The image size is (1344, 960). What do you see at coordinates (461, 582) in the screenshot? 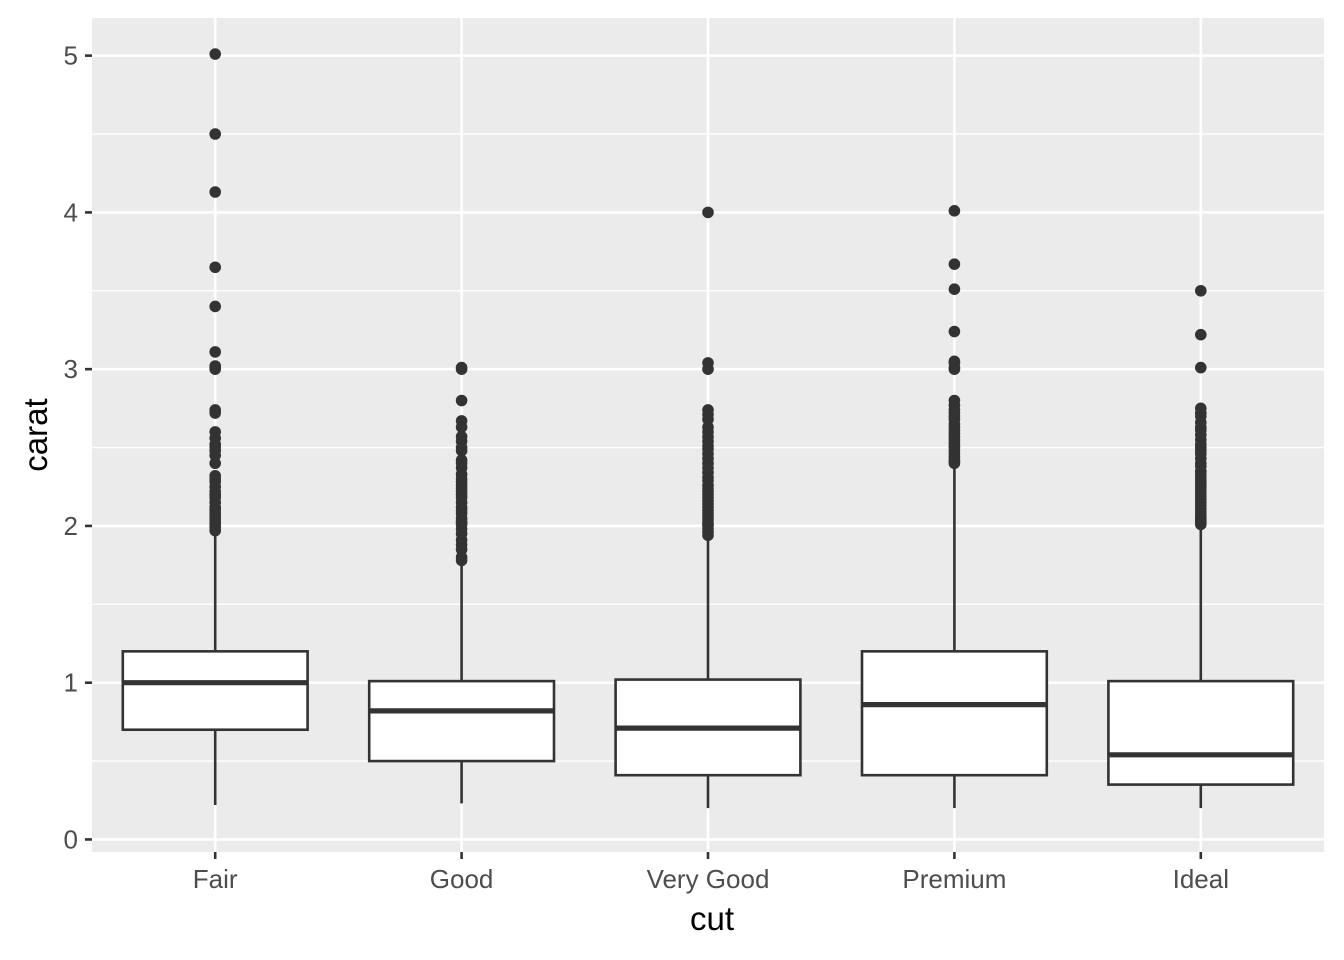
I see `box-good` at bounding box center [461, 582].